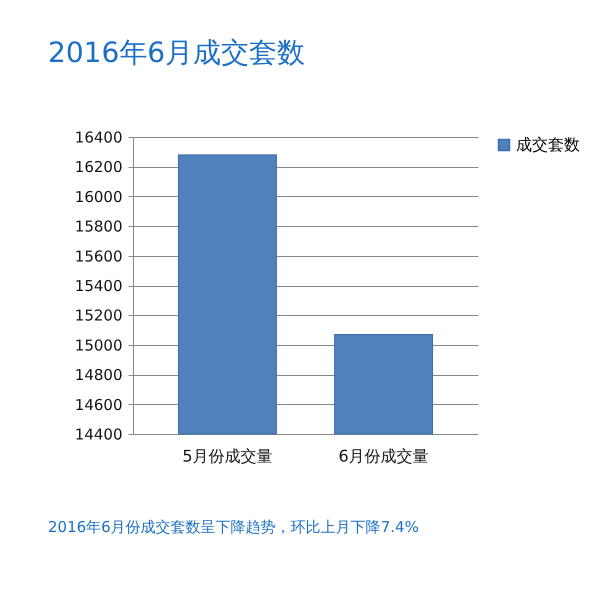 This screenshot has width=595, height=600. Describe the element at coordinates (98, 435) in the screenshot. I see `y-tick-label: 14400` at that location.